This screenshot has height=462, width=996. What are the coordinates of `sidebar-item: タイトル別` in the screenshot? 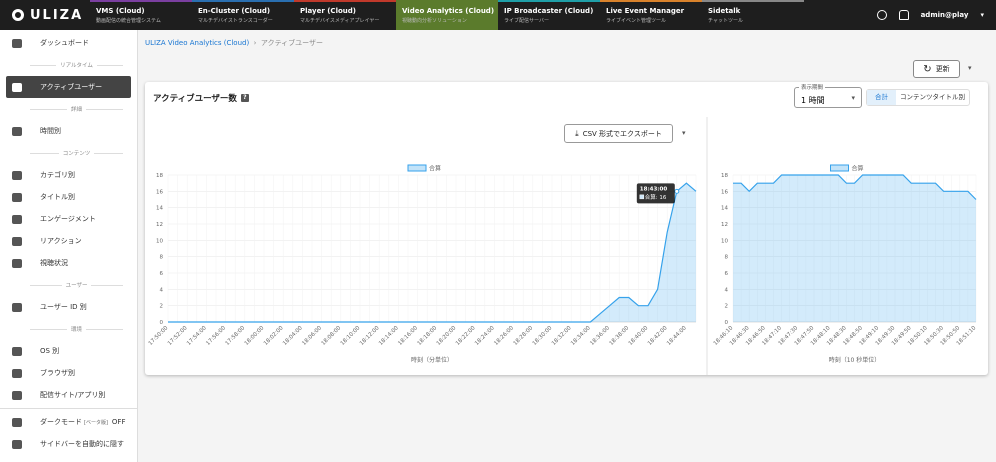 It's located at (68, 197).